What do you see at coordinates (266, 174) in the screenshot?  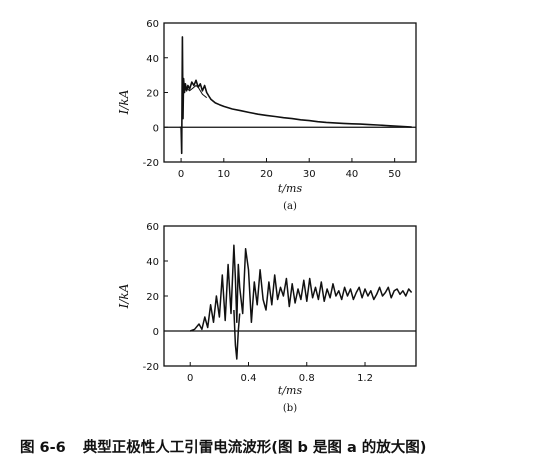 I see `x-tick-label: 20` at bounding box center [266, 174].